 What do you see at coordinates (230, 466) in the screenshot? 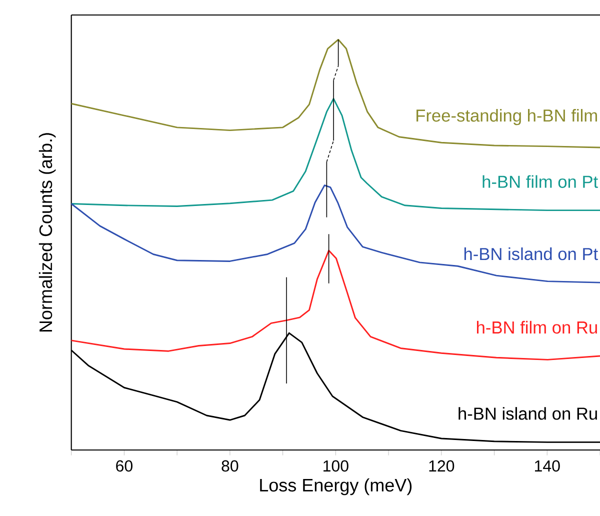
I see `x-tick-label: 80` at bounding box center [230, 466].